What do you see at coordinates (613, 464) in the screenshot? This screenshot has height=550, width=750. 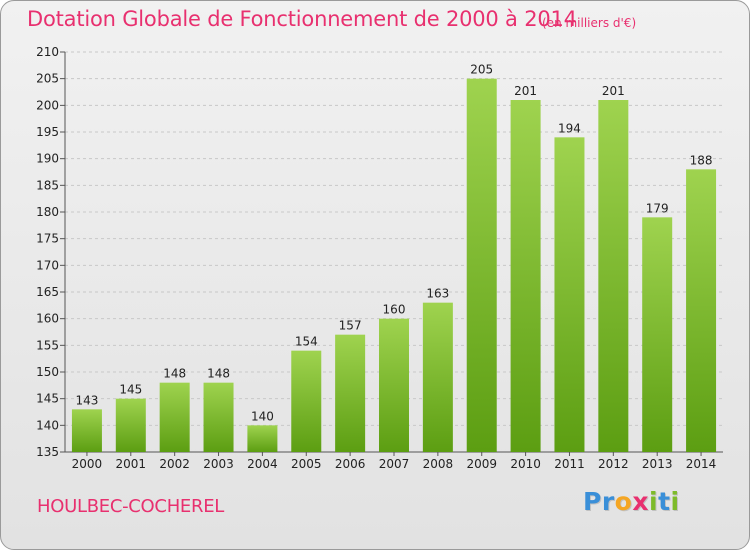 I see `x-tick-label: 2012` at bounding box center [613, 464].